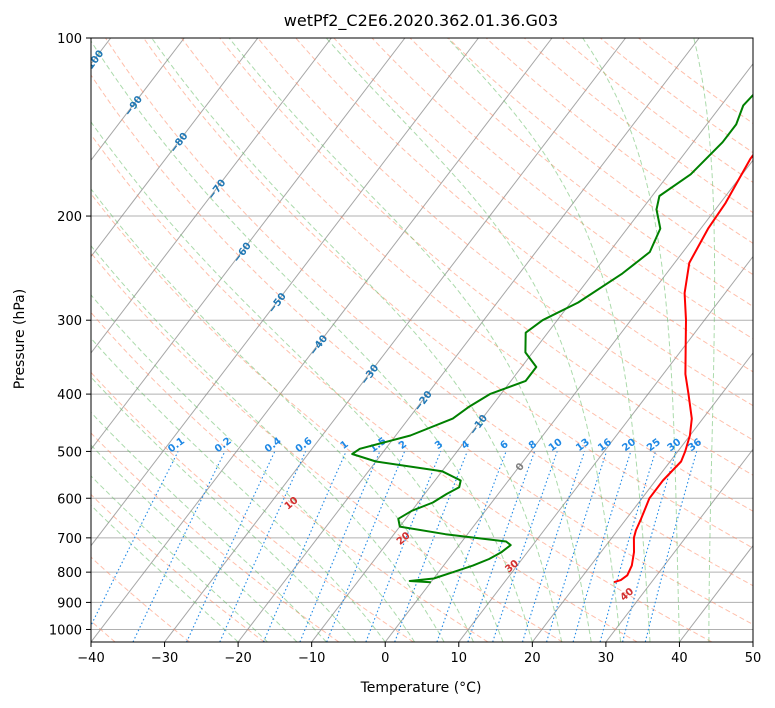  What do you see at coordinates (459, 658) in the screenshot?
I see `x-tick-label: 10` at bounding box center [459, 658].